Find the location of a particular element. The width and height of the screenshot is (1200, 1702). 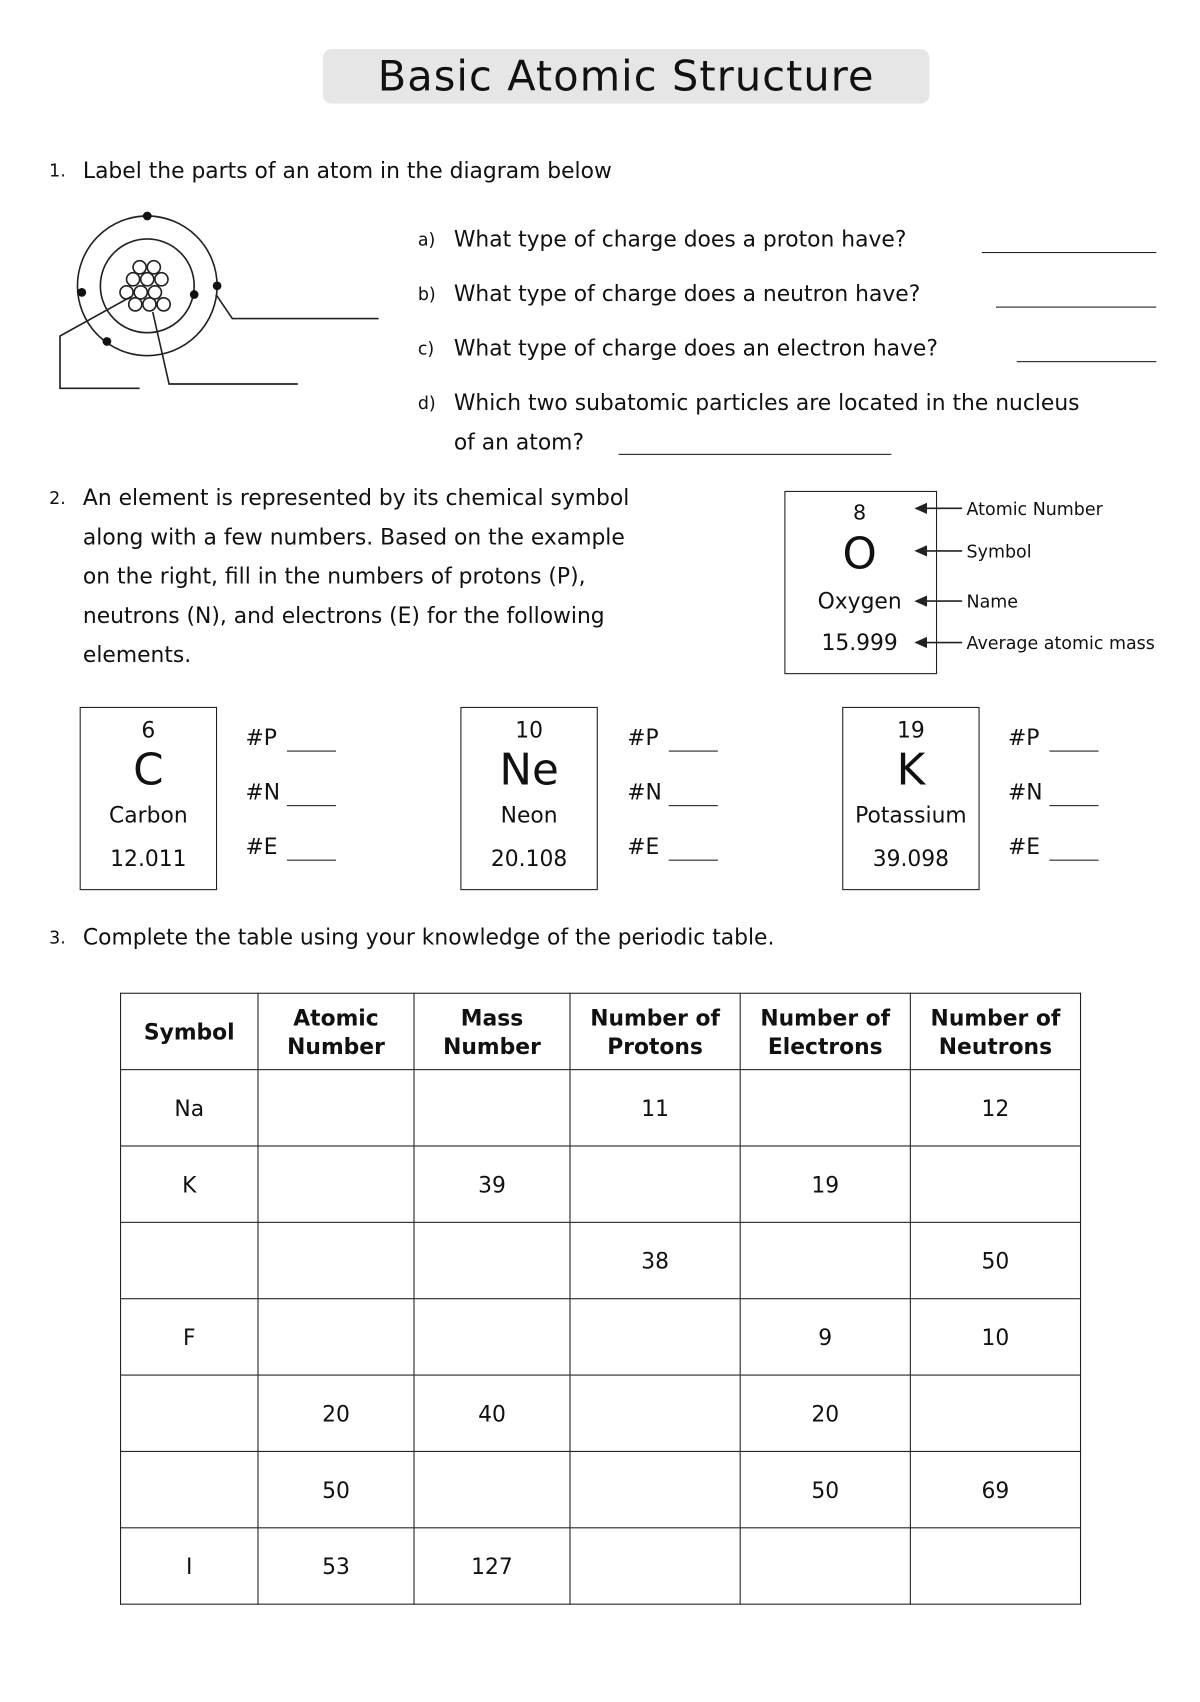

question-number: 3. is located at coordinates (57, 937).